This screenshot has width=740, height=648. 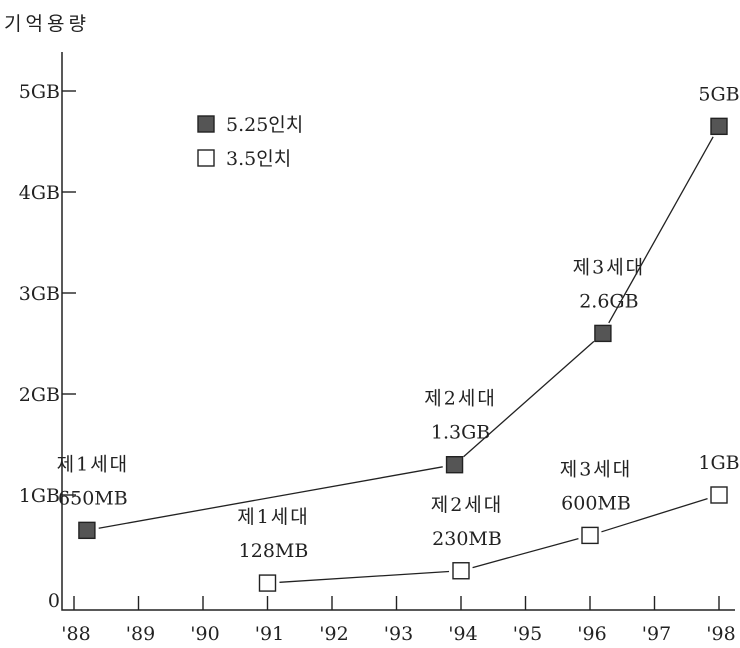 What do you see at coordinates (656, 634) in the screenshot?
I see `x-tick-label: '97` at bounding box center [656, 634].